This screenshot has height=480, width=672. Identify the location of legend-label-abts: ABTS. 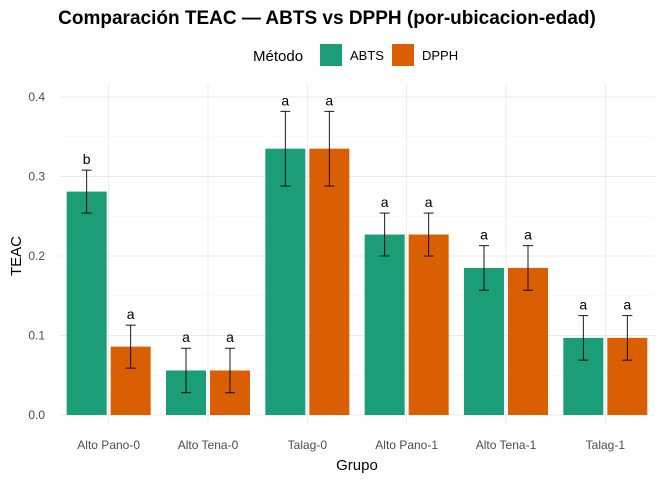
(367, 55).